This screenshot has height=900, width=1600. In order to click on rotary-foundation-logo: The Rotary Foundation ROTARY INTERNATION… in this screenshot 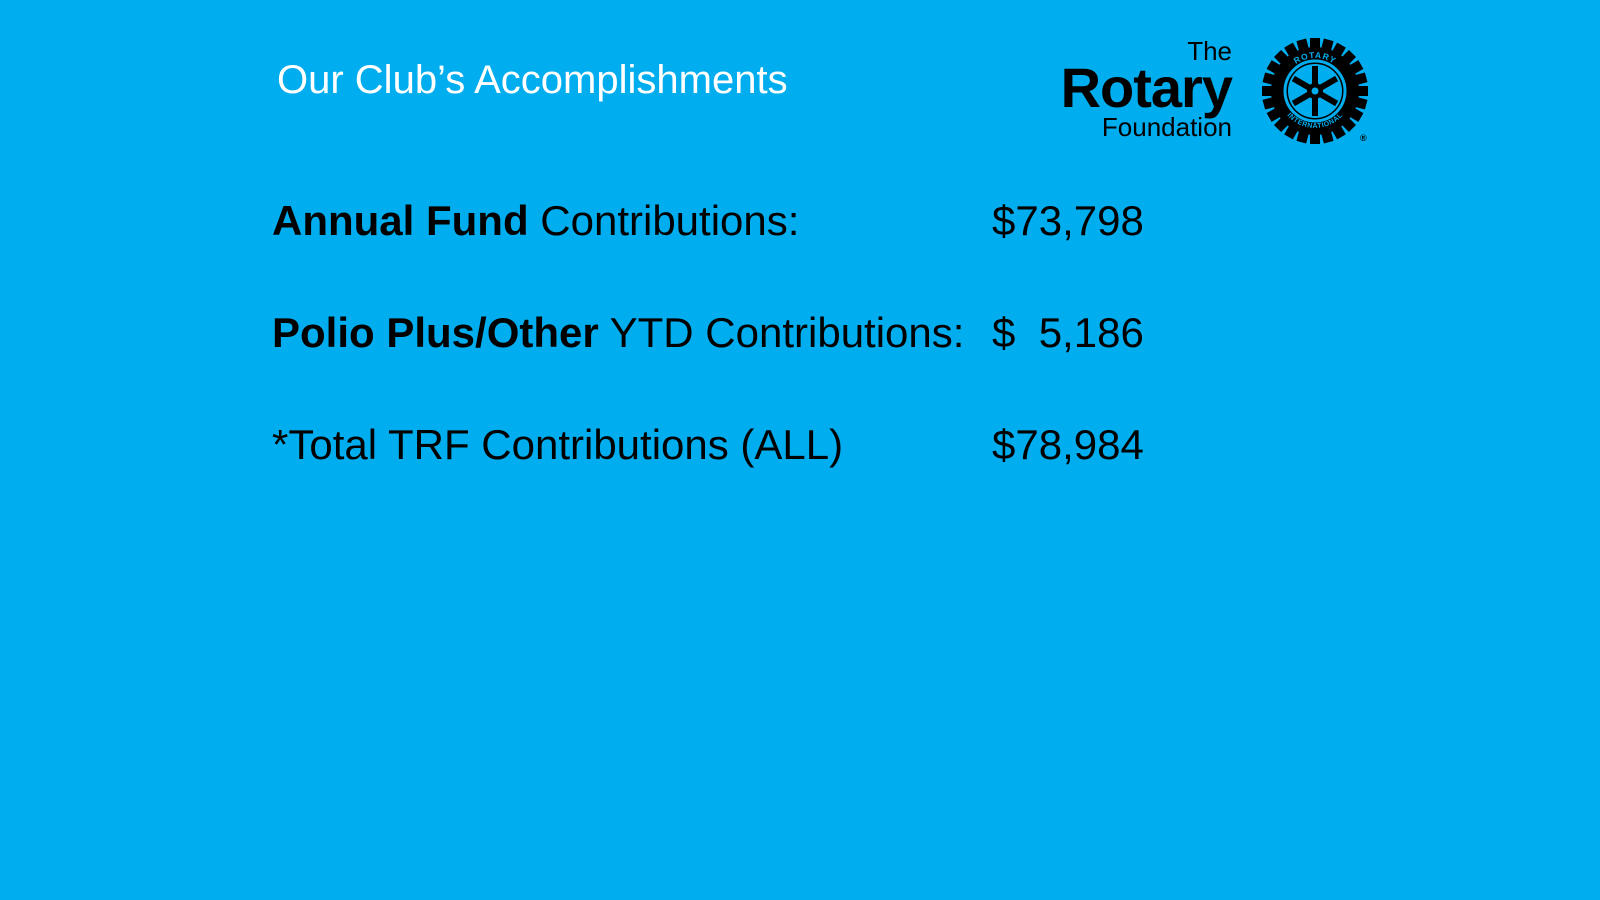, I will do `click(1215, 91)`.